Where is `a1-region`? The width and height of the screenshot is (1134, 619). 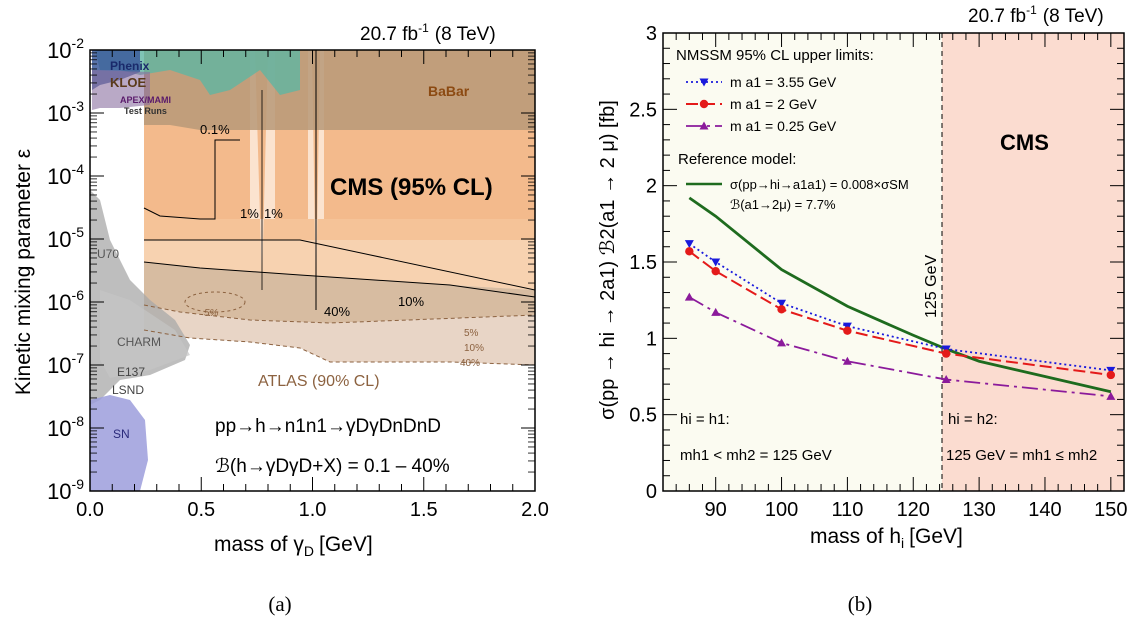
a1-region is located at coordinates (197, 72).